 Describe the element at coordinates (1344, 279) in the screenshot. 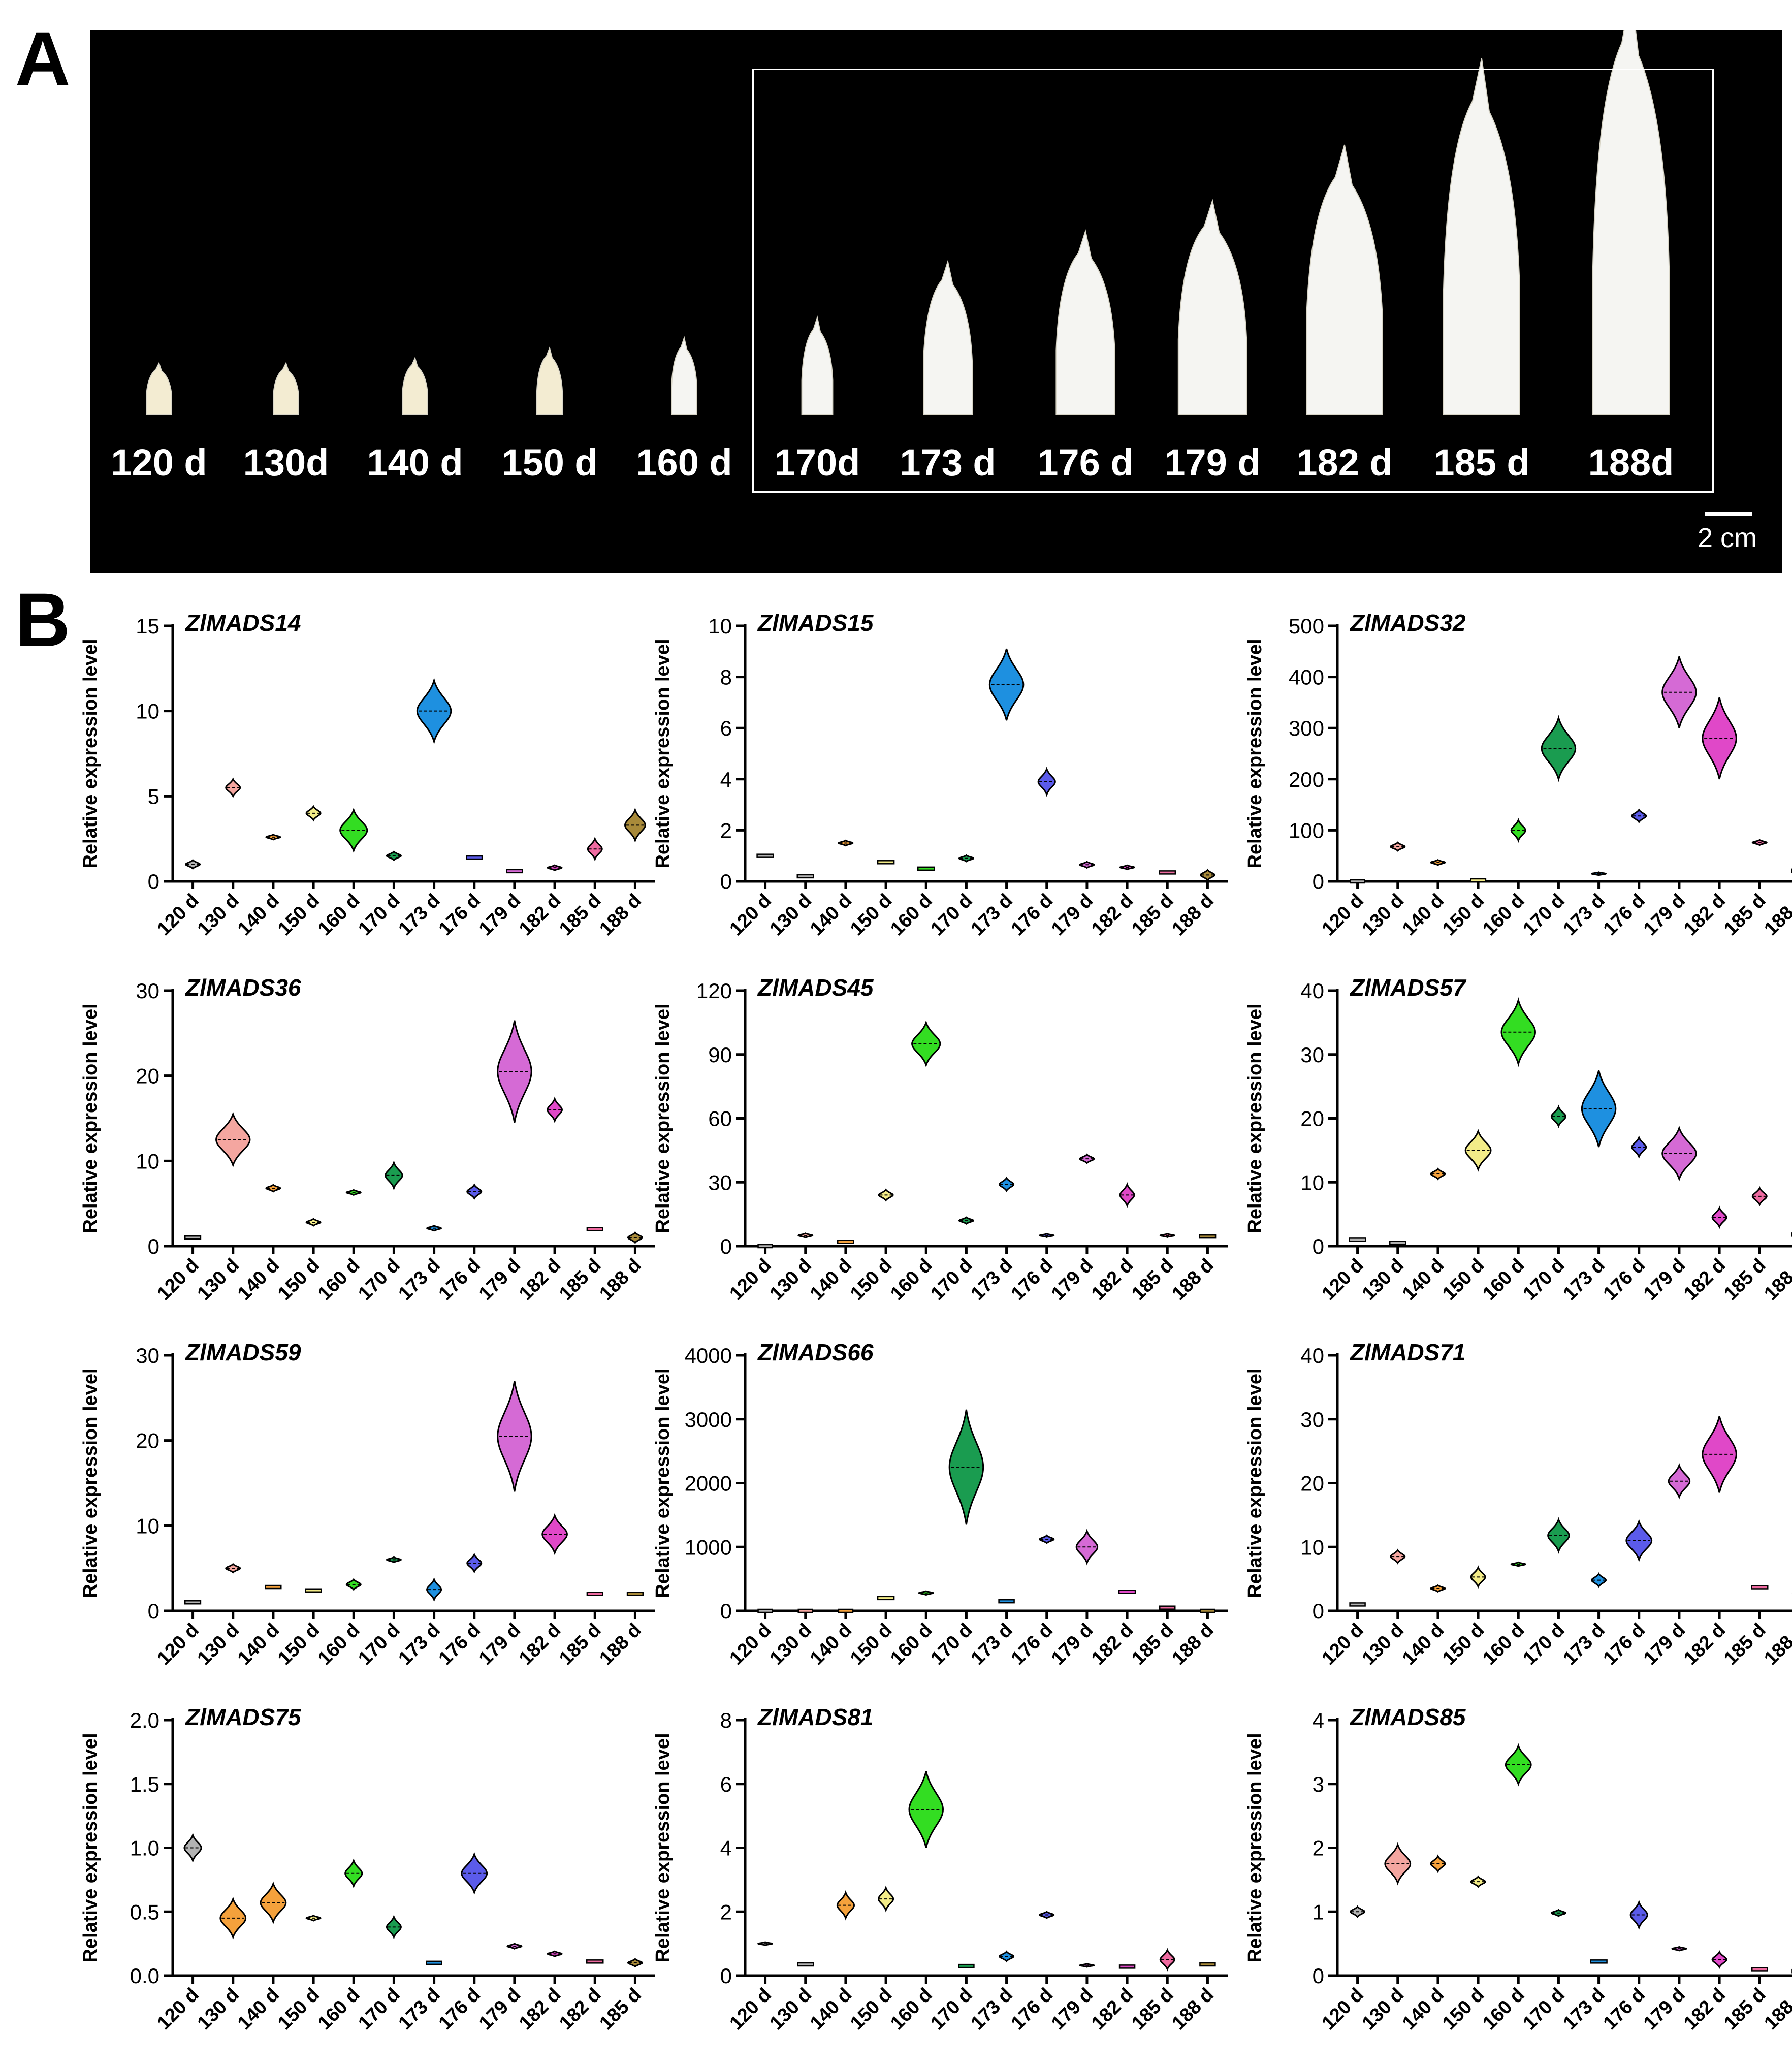

I see `shoot-image` at that location.